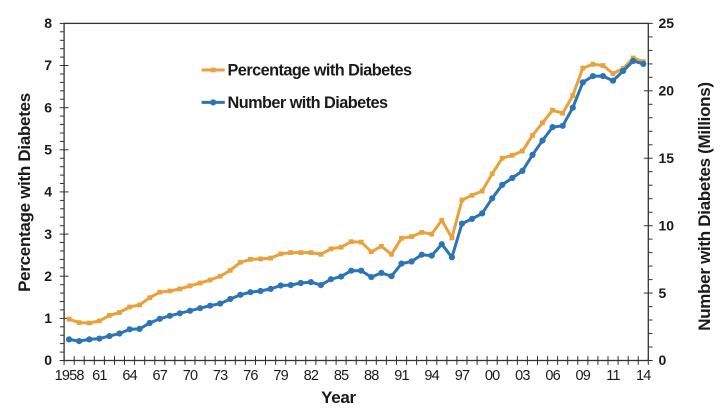 This screenshot has height=416, width=723. I want to click on svg-text: 88, so click(371, 376).